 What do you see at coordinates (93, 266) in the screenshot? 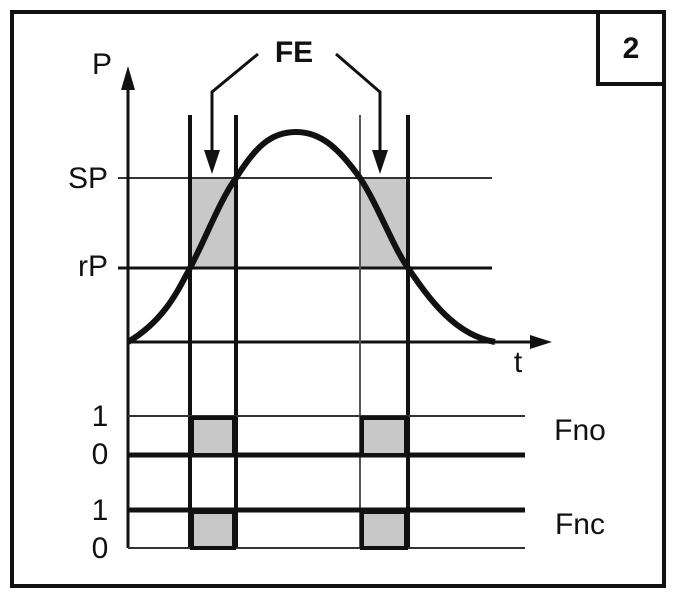
I see `rp-label: rP` at bounding box center [93, 266].